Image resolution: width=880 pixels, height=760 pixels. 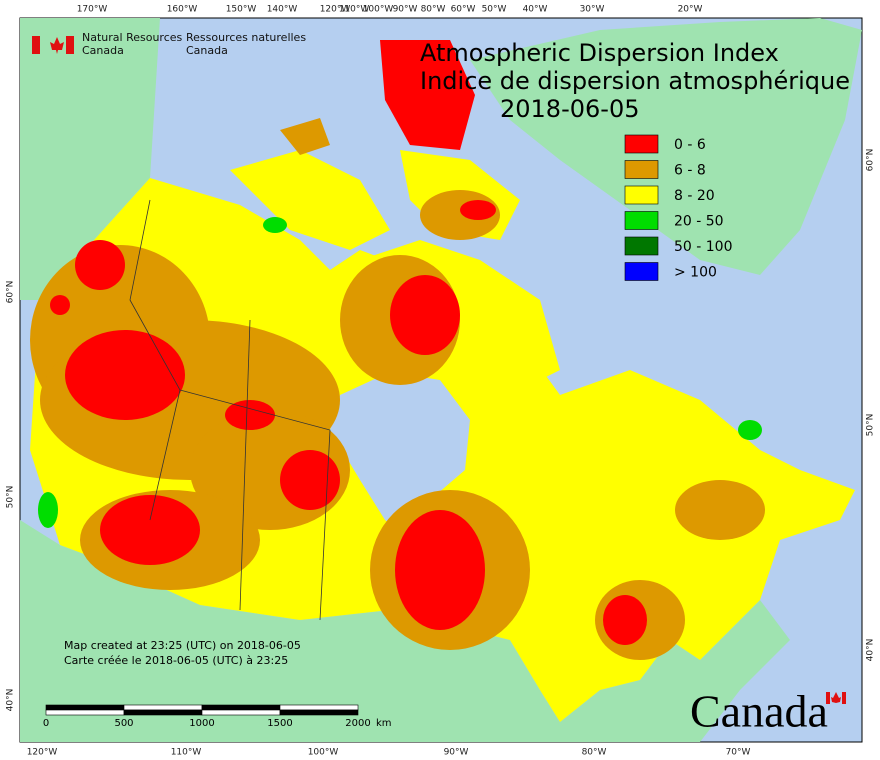 What do you see at coordinates (400, 456) in the screenshot?
I see `hudson-bay` at bounding box center [400, 456].